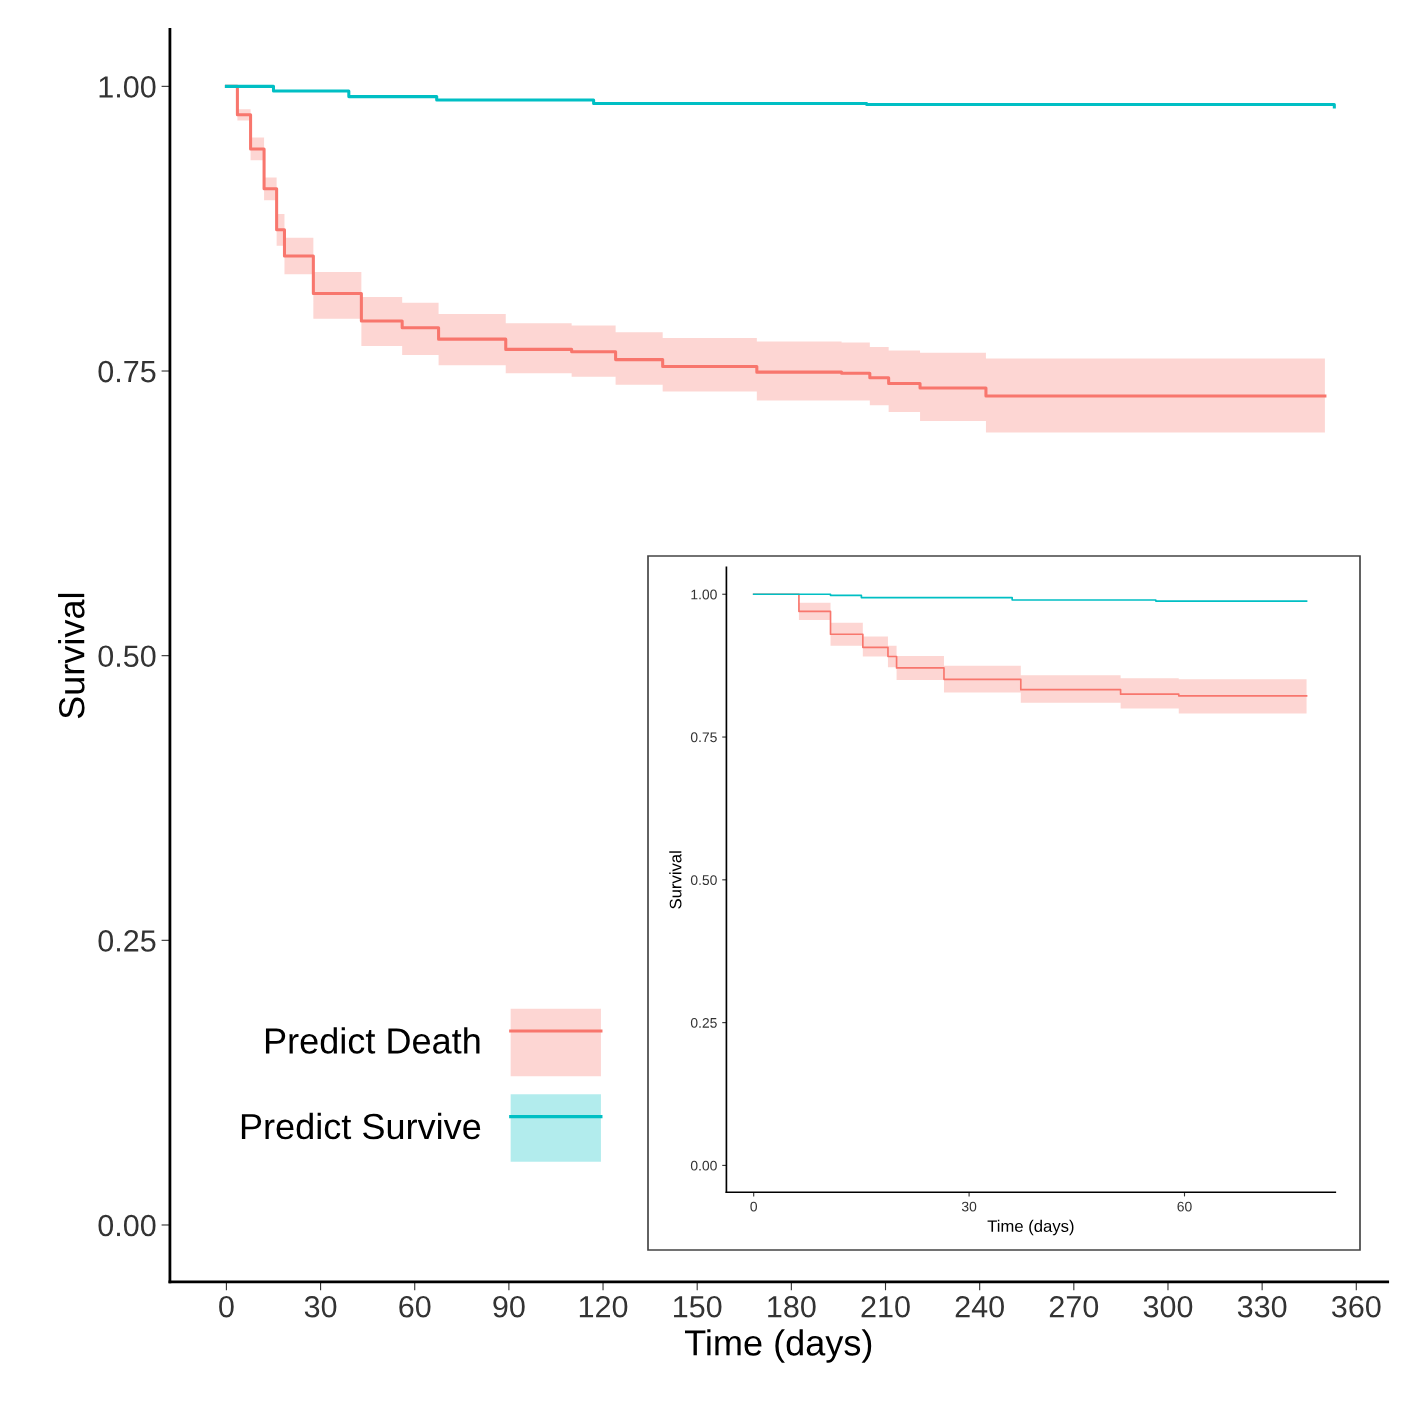 The width and height of the screenshot is (1416, 1401). I want to click on x-tick-label: 120, so click(603, 1306).